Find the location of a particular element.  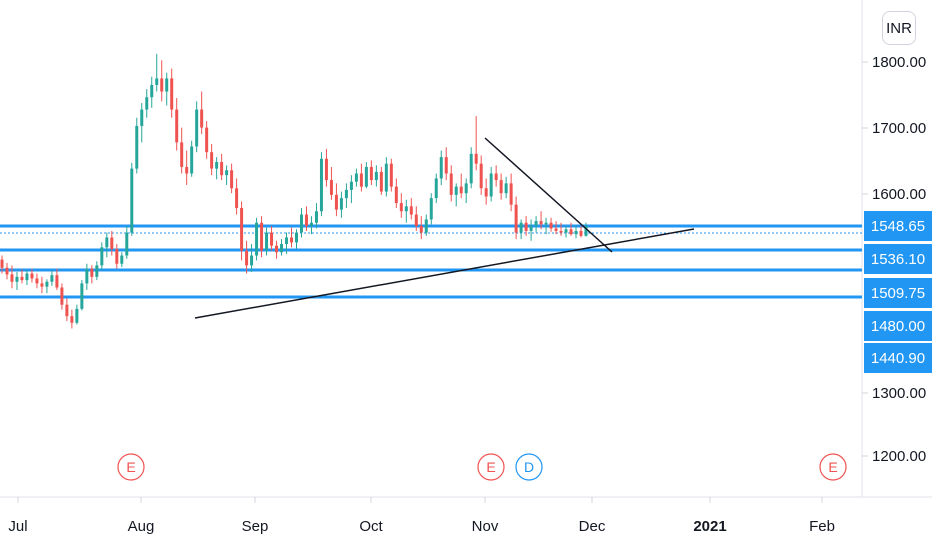

price-label-text: 1548.65 is located at coordinates (898, 226).